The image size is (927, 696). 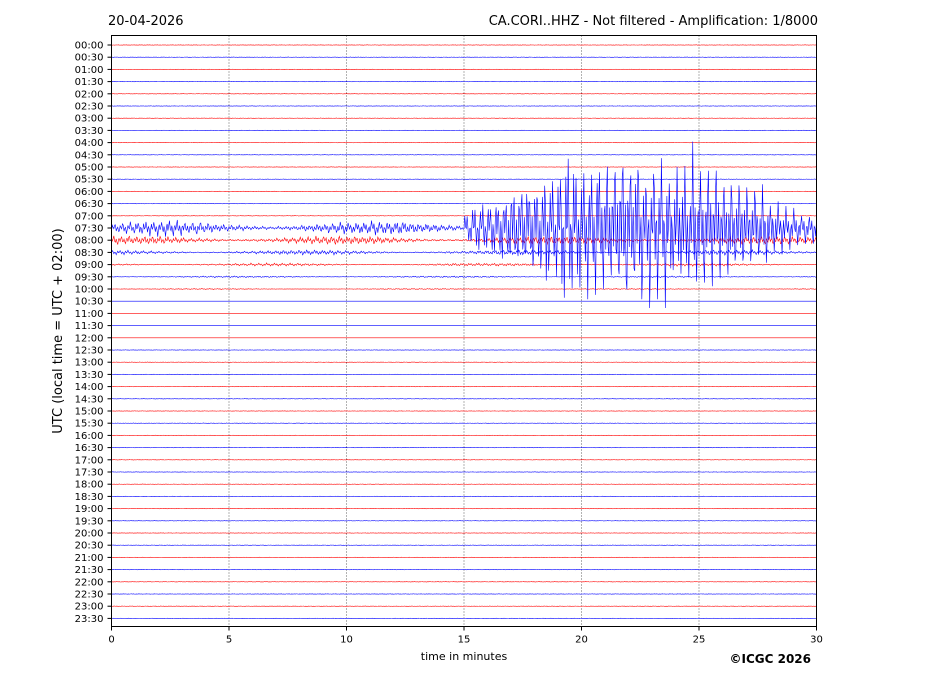 What do you see at coordinates (346, 640) in the screenshot?
I see `x-tick-label-10: 10` at bounding box center [346, 640].